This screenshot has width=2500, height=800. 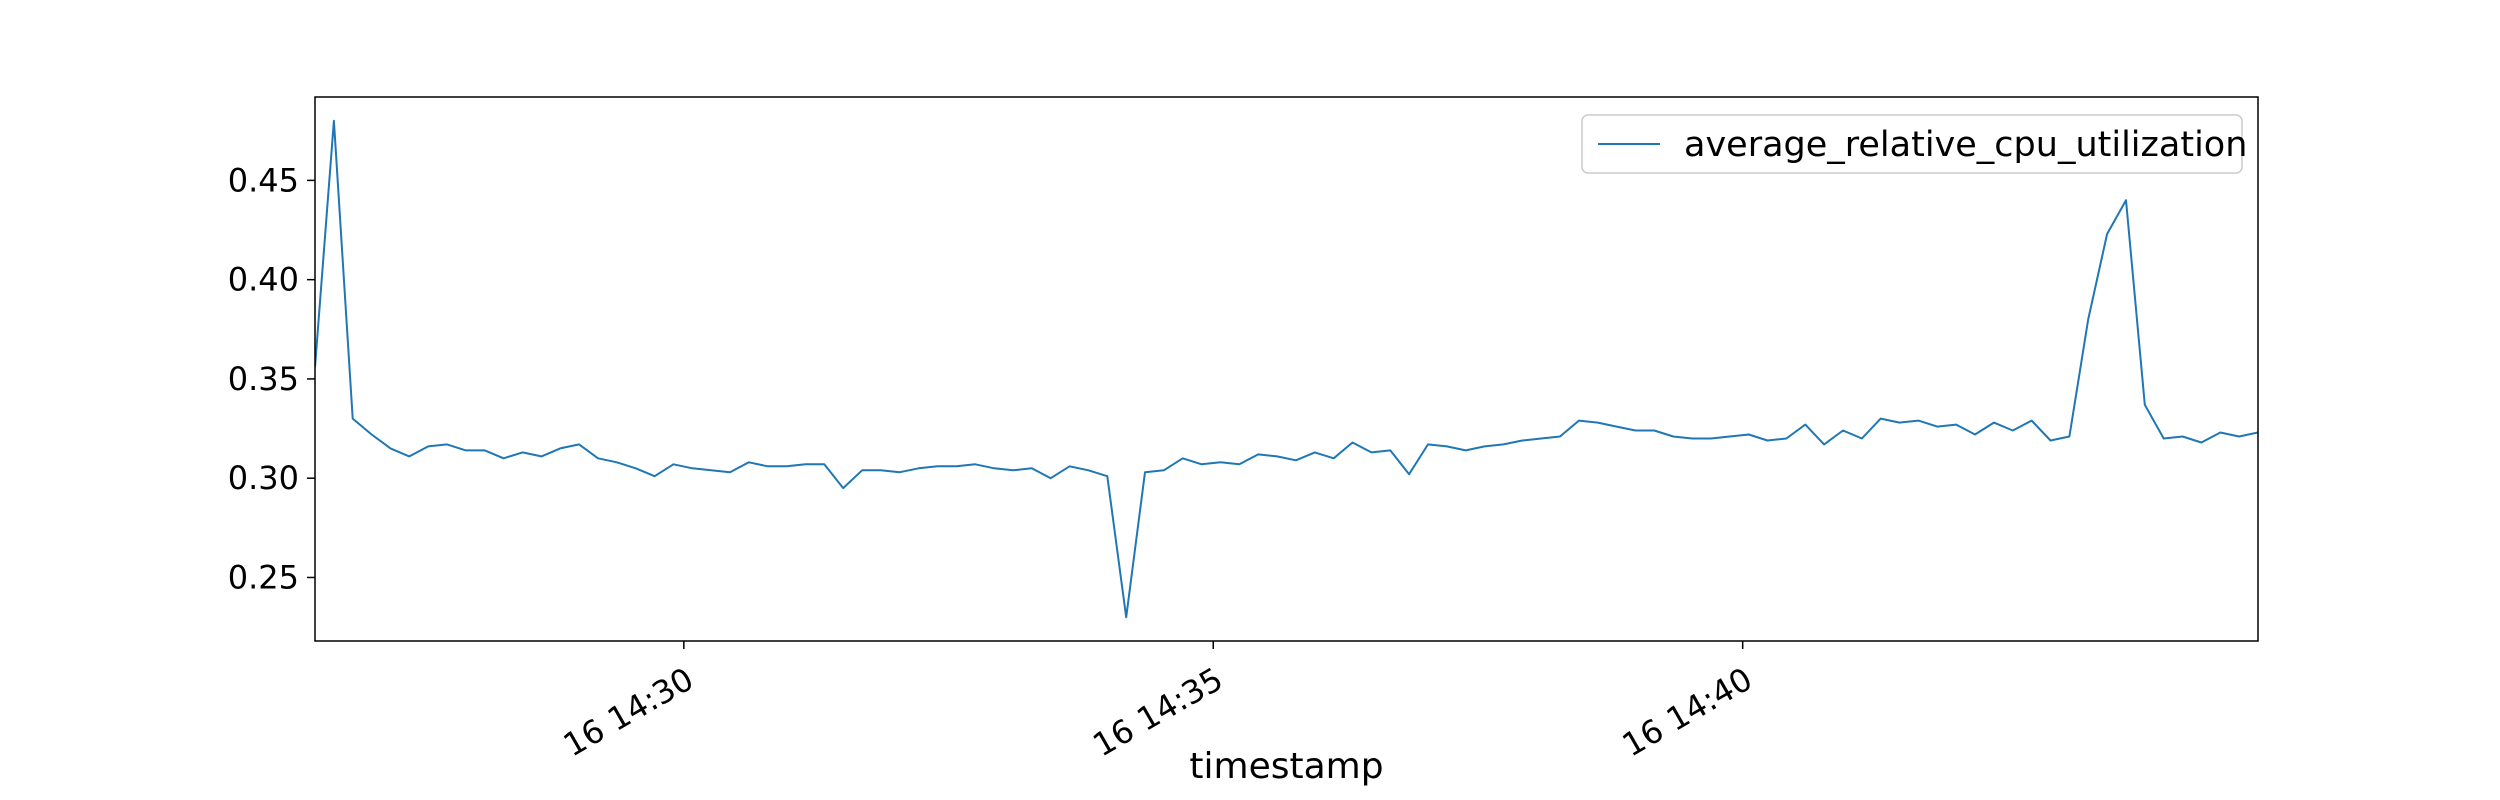 I want to click on y-axis: 0.25 0.30 0.35 0.40 0.45, so click(x=271, y=378).